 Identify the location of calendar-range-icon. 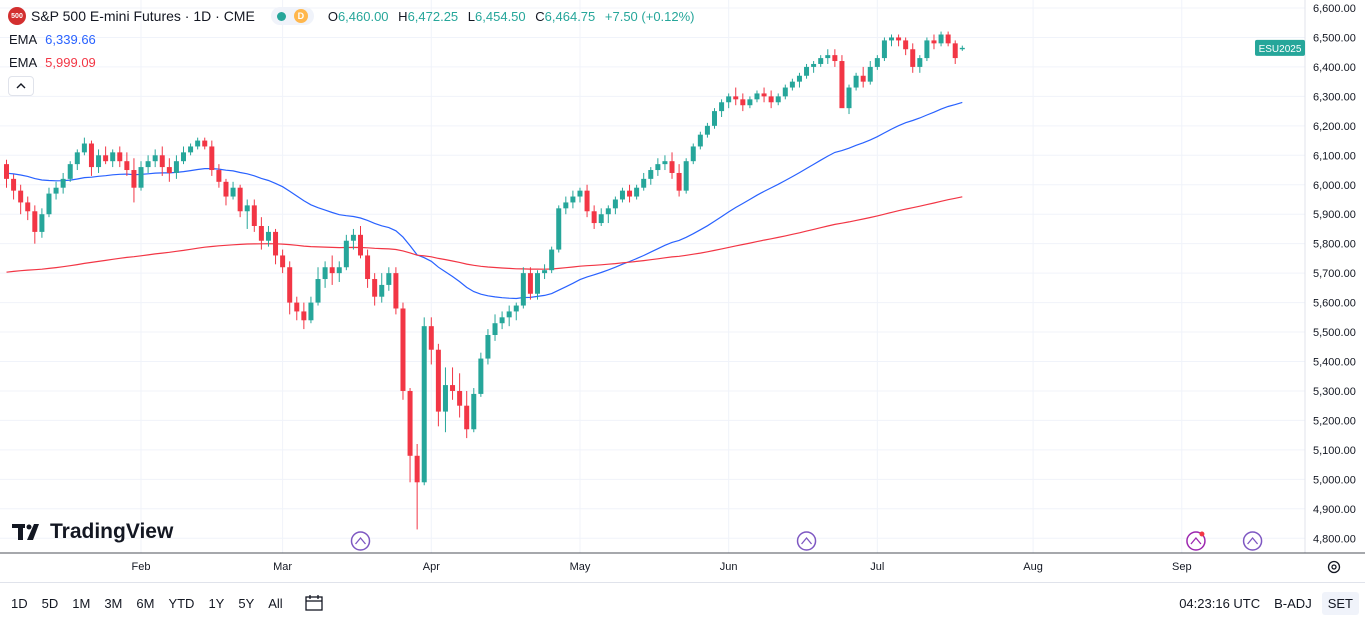
(314, 603).